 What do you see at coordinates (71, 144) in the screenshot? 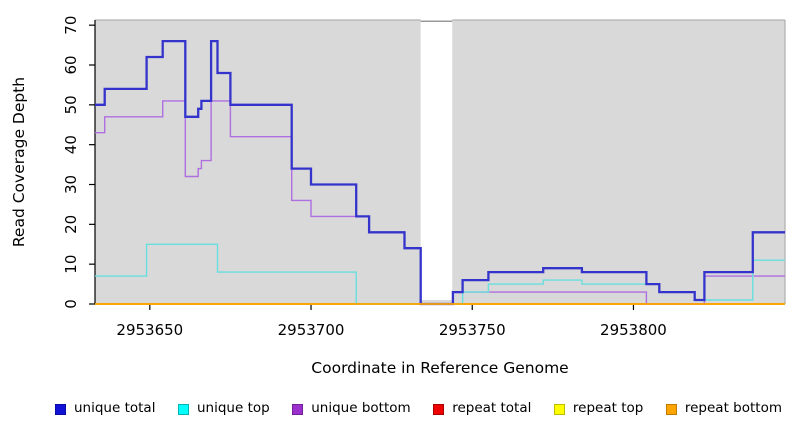
I see `y-tick-label: 40` at bounding box center [71, 144].